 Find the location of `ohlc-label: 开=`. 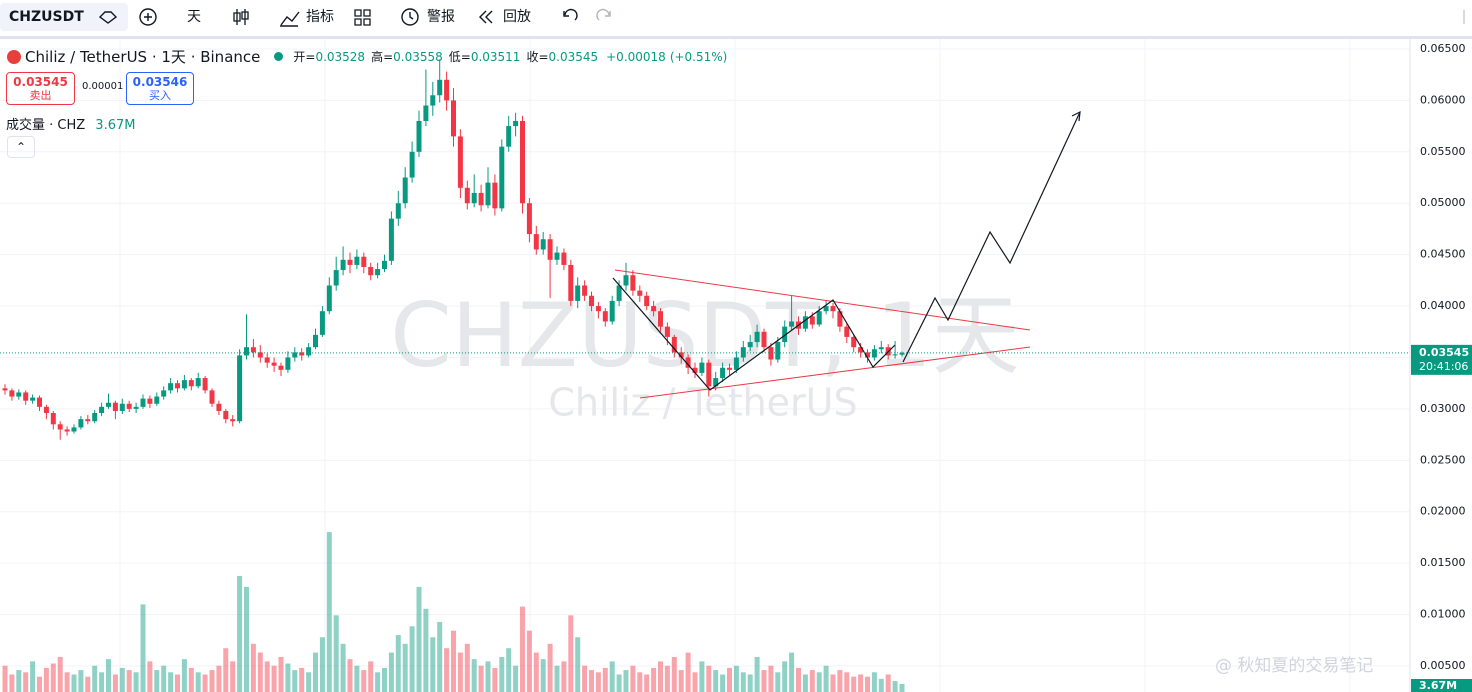

ohlc-label: 开= is located at coordinates (304, 57).